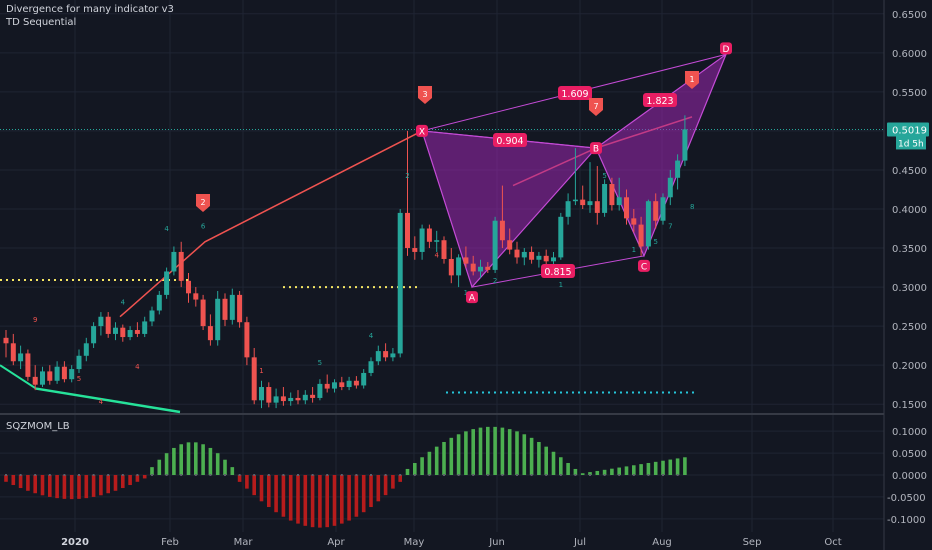  Describe the element at coordinates (123, 302) in the screenshot. I see `td-count-number: 4` at that location.